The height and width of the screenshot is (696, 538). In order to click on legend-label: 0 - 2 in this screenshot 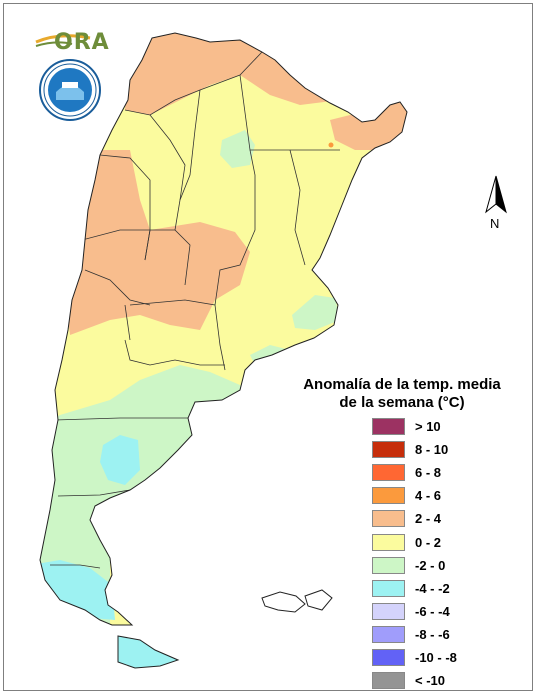, I will do `click(428, 542)`.